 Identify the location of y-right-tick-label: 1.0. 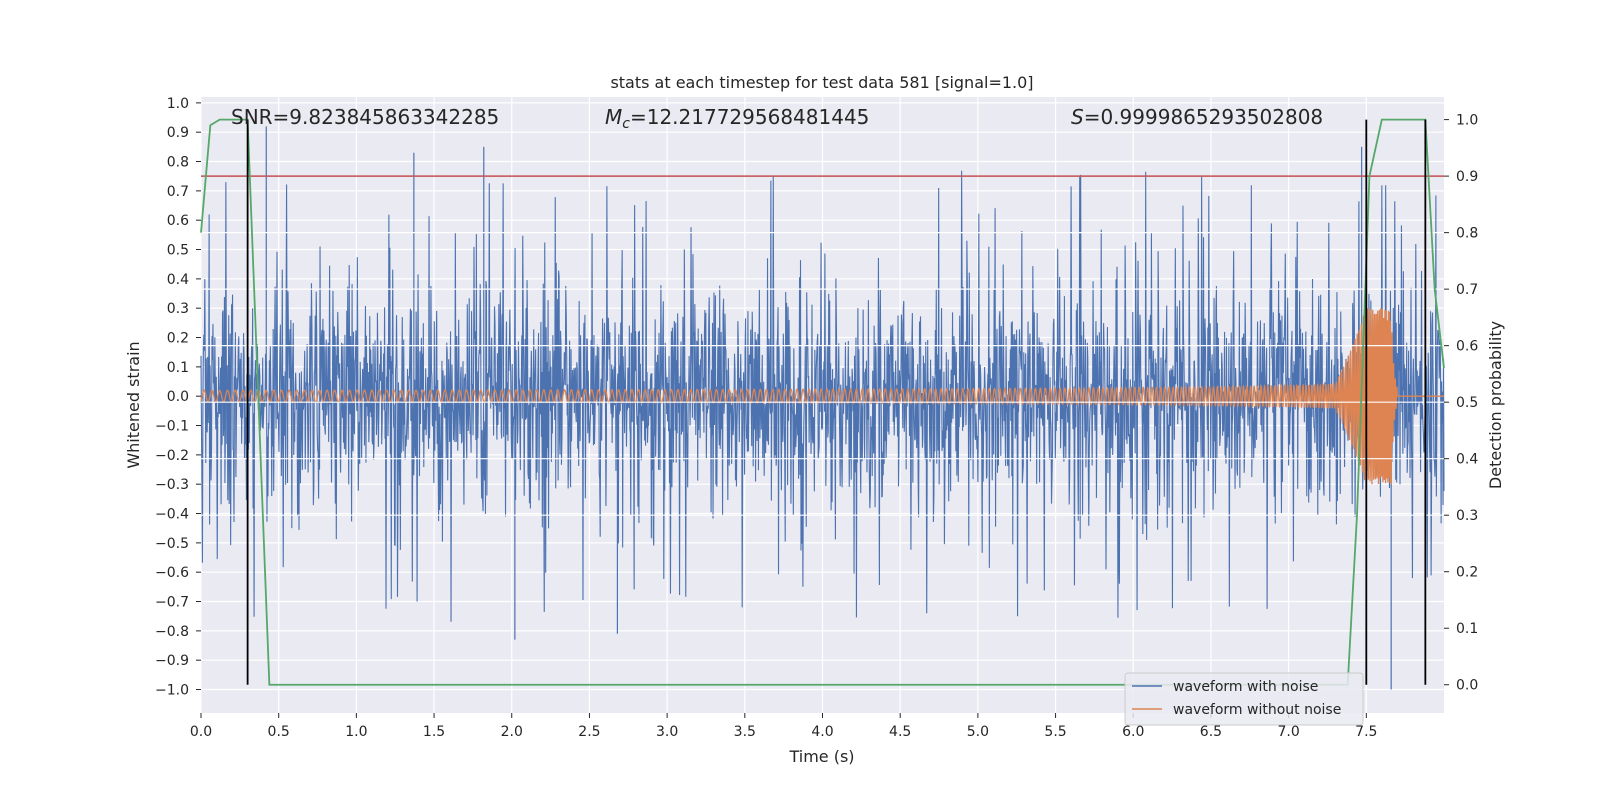
(1467, 121).